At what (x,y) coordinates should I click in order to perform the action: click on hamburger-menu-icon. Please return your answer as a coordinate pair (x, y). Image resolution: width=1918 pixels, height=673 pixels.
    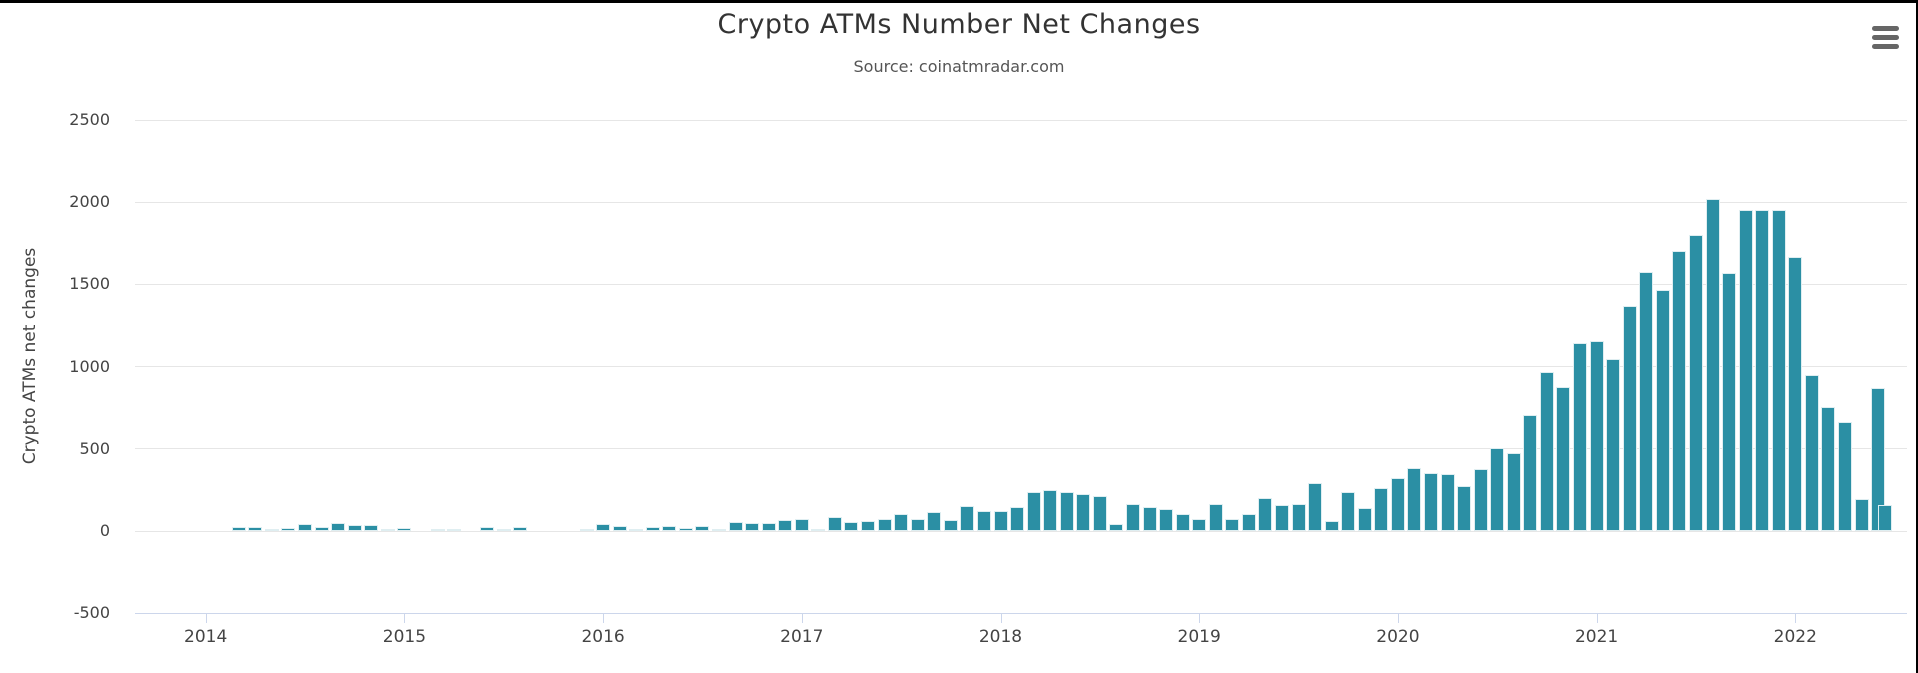
    Looking at the image, I should click on (1885, 46).